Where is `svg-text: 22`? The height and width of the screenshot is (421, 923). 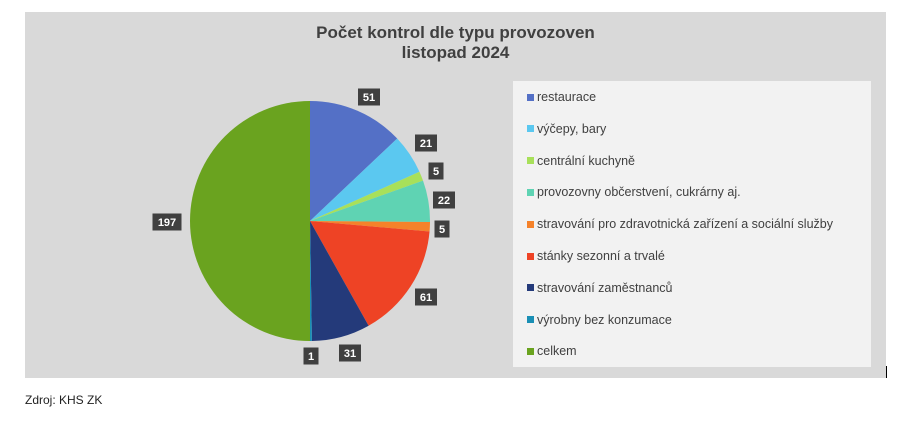 svg-text: 22 is located at coordinates (444, 201).